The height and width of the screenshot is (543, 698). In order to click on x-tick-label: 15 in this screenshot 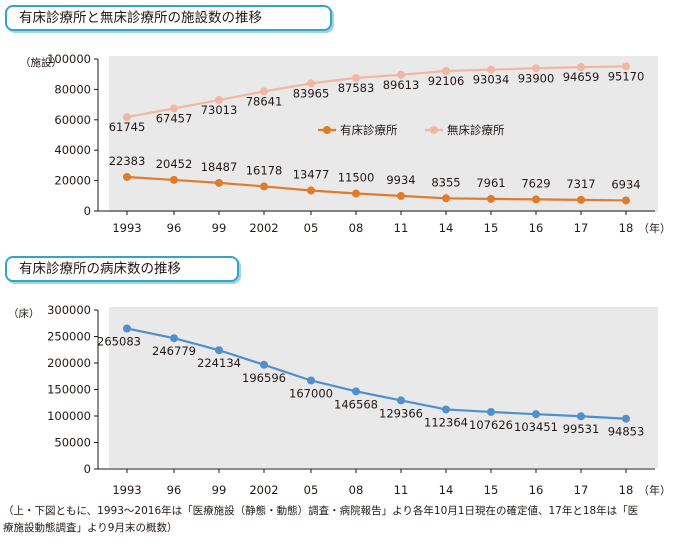, I will do `click(491, 490)`.